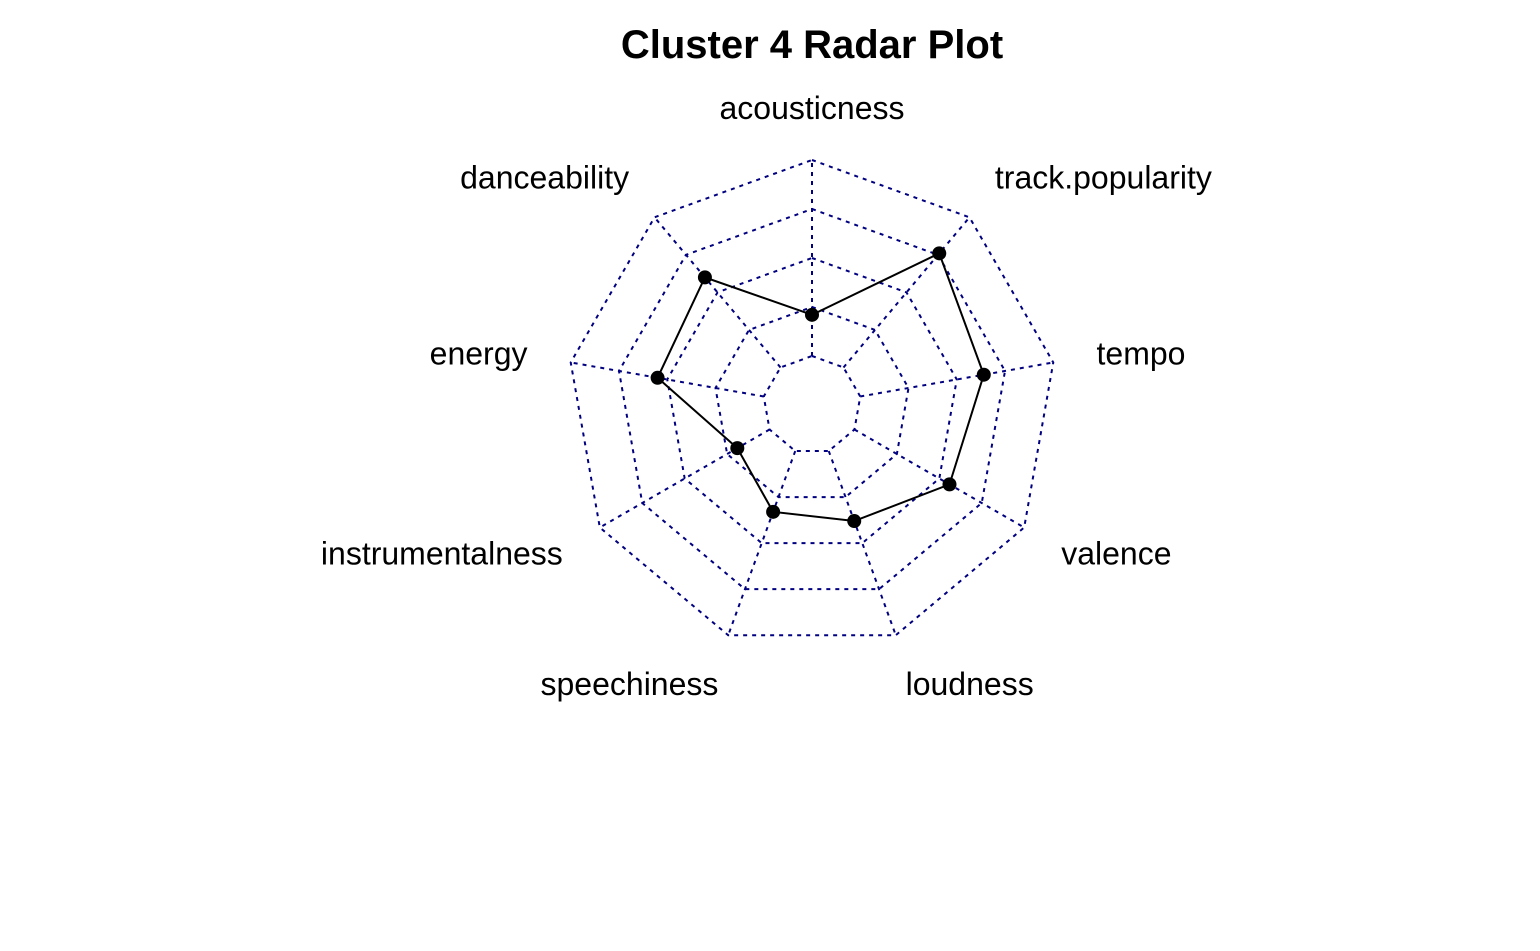 The width and height of the screenshot is (1540, 951). What do you see at coordinates (773, 511) in the screenshot?
I see `data-point-speechiness` at bounding box center [773, 511].